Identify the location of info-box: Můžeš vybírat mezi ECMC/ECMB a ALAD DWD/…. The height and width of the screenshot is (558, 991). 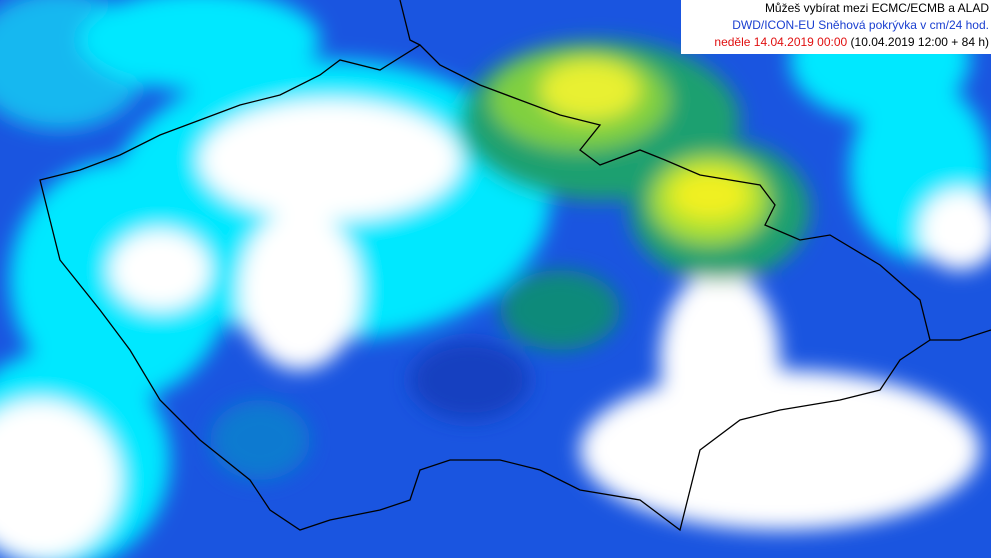
(836, 27).